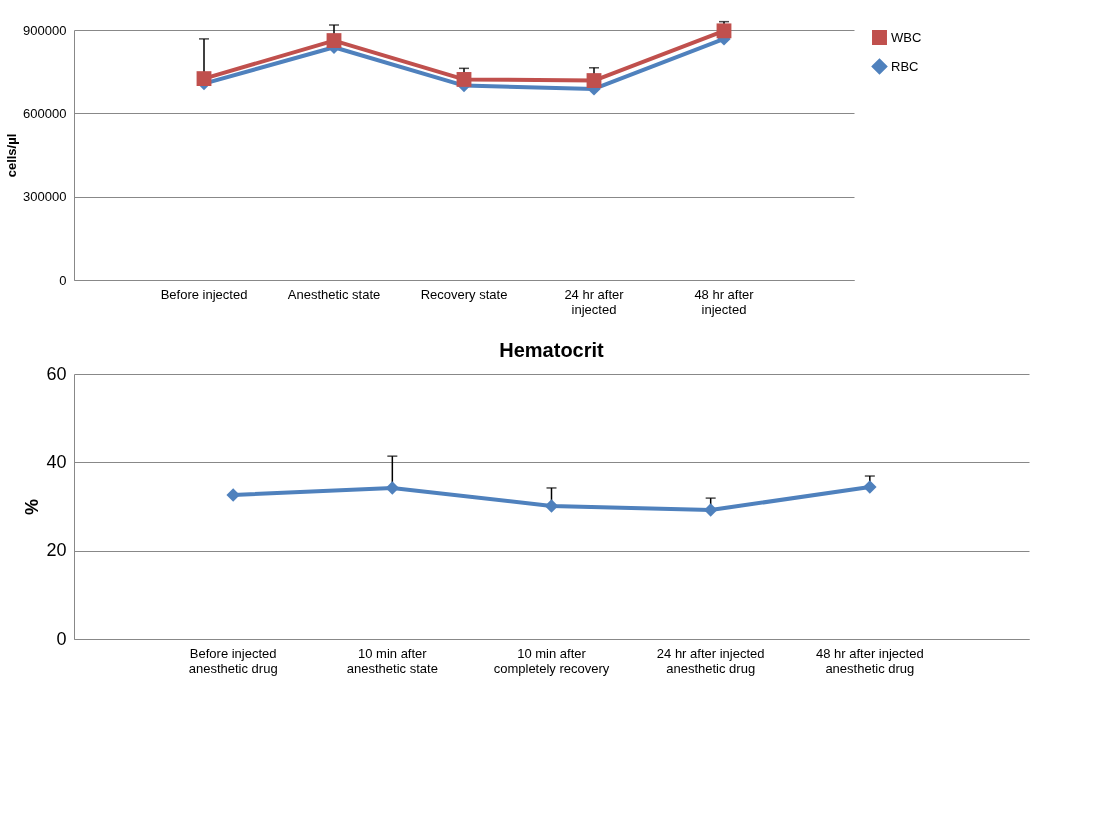 The height and width of the screenshot is (834, 1114). I want to click on x-tick-label: 10 min after completely recovery, so click(551, 660).